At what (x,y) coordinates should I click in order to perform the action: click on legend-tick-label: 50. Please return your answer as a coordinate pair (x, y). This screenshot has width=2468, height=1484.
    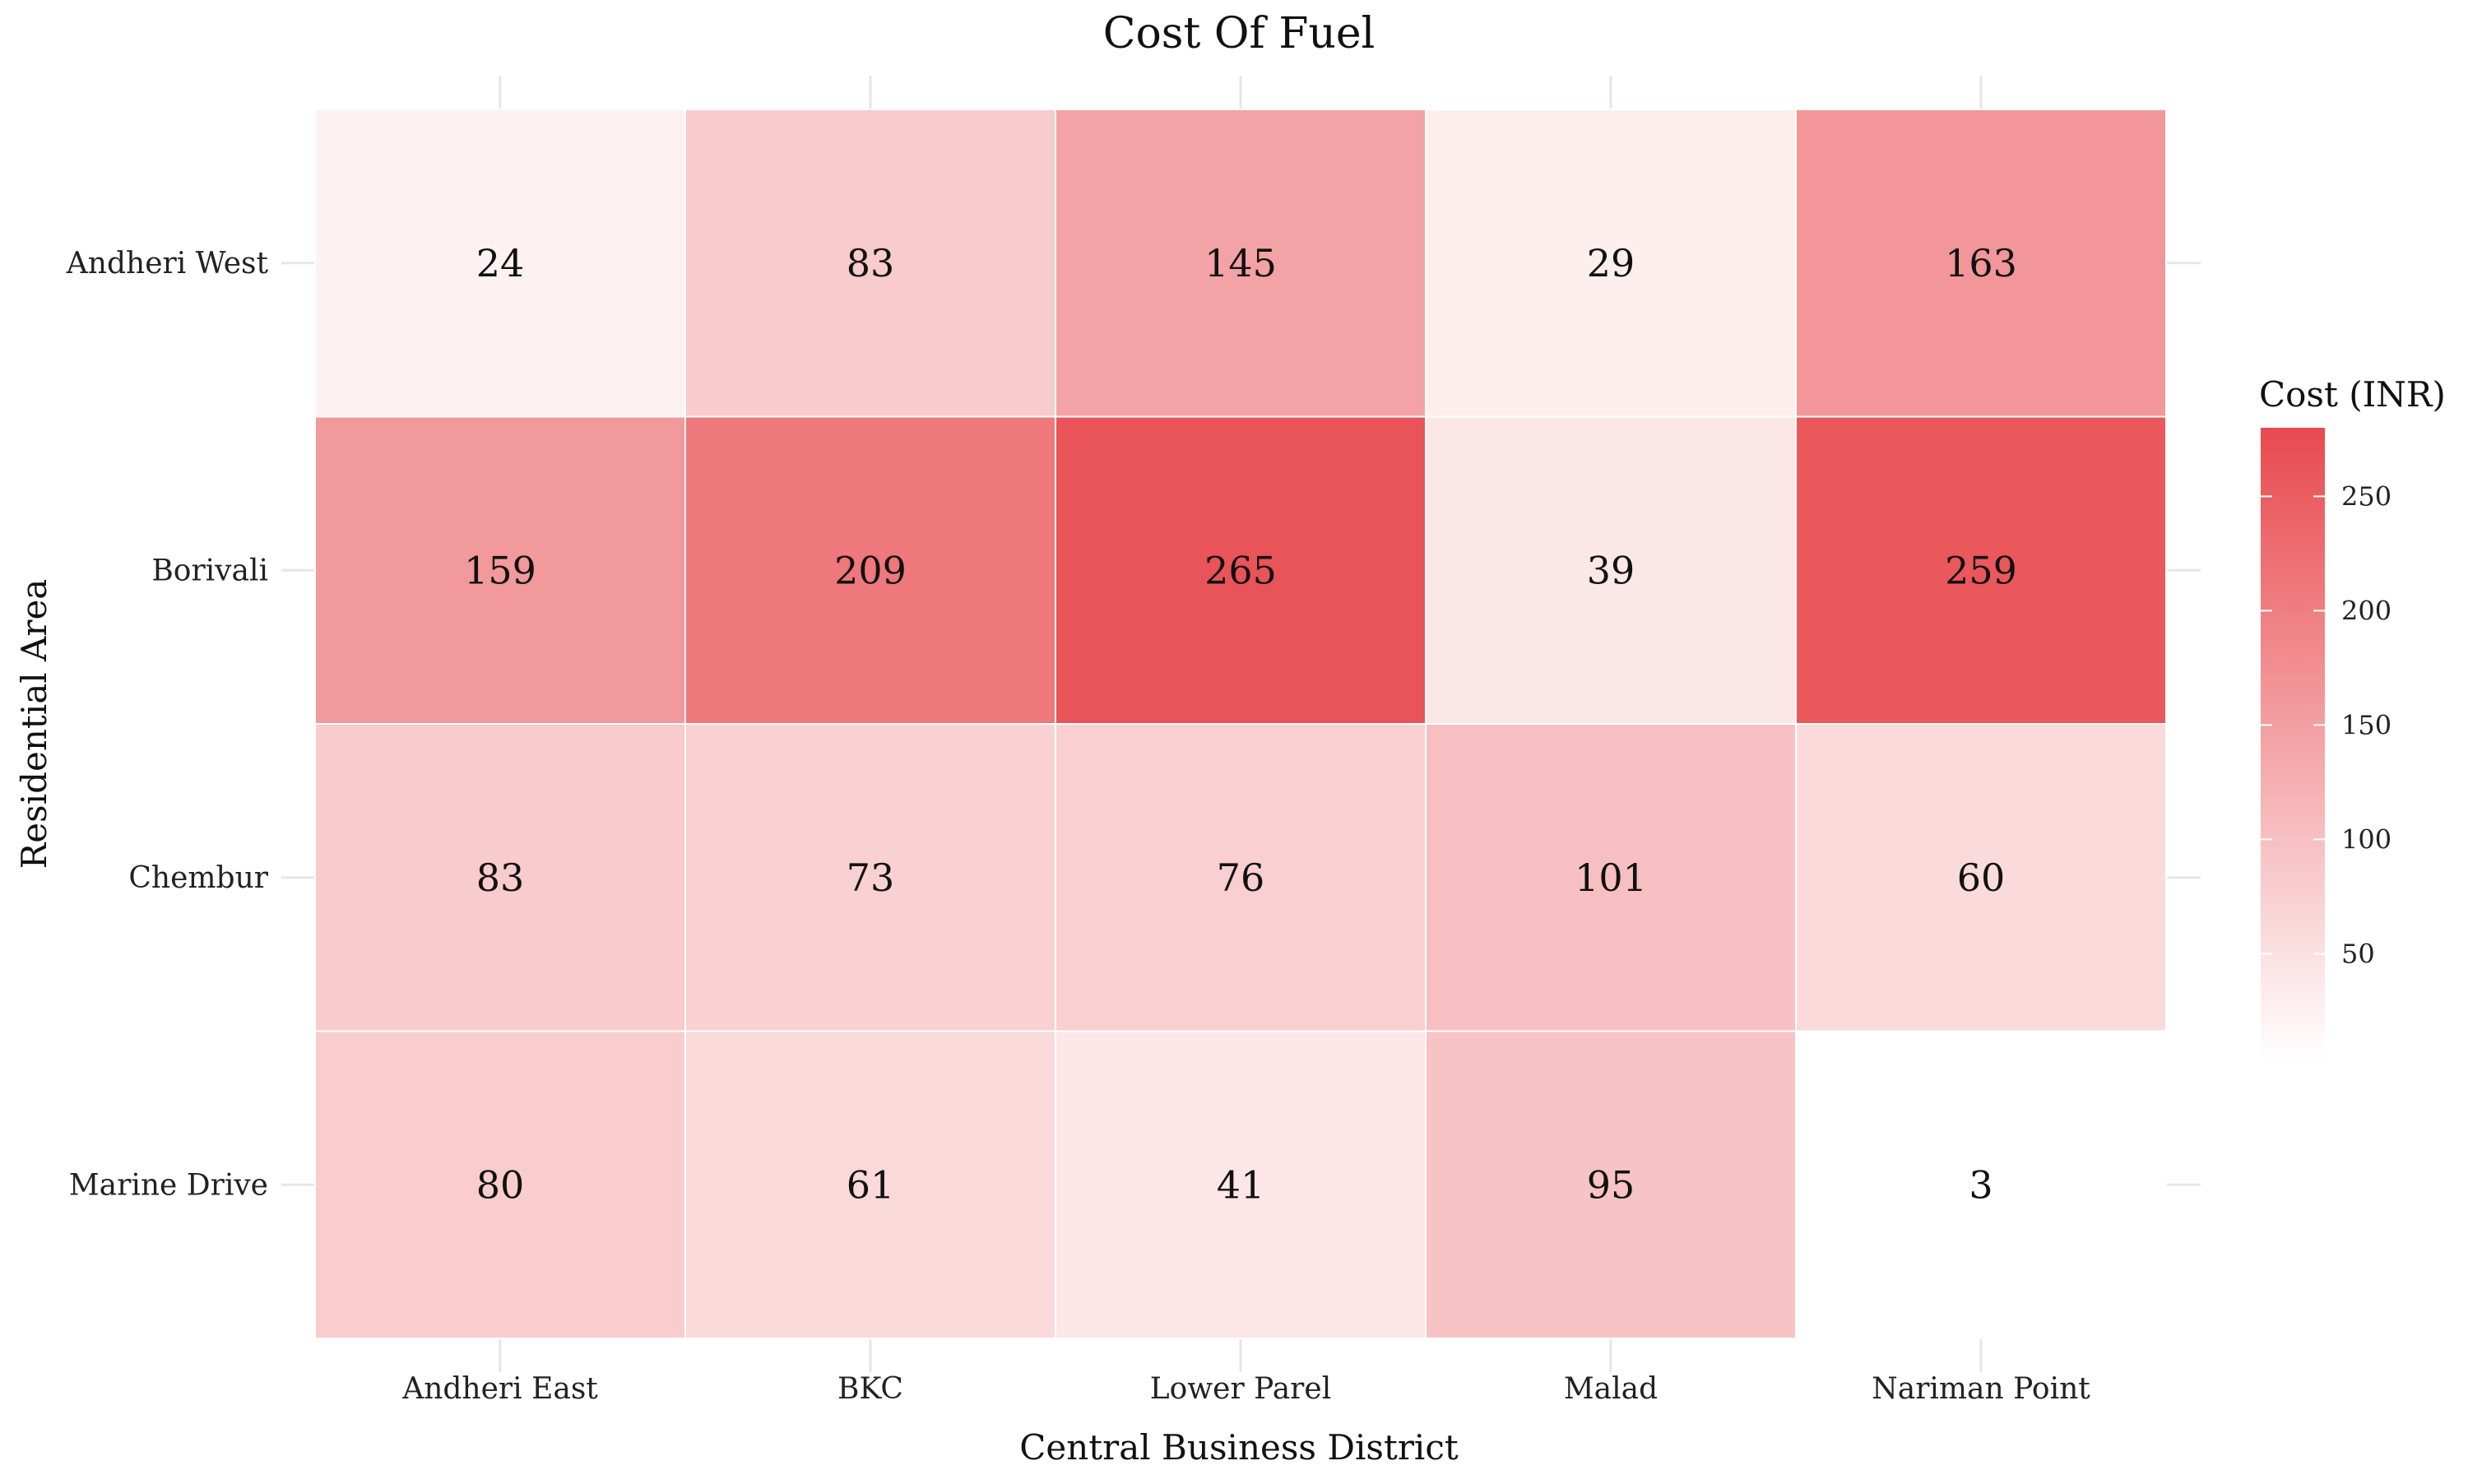
    Looking at the image, I should click on (2358, 953).